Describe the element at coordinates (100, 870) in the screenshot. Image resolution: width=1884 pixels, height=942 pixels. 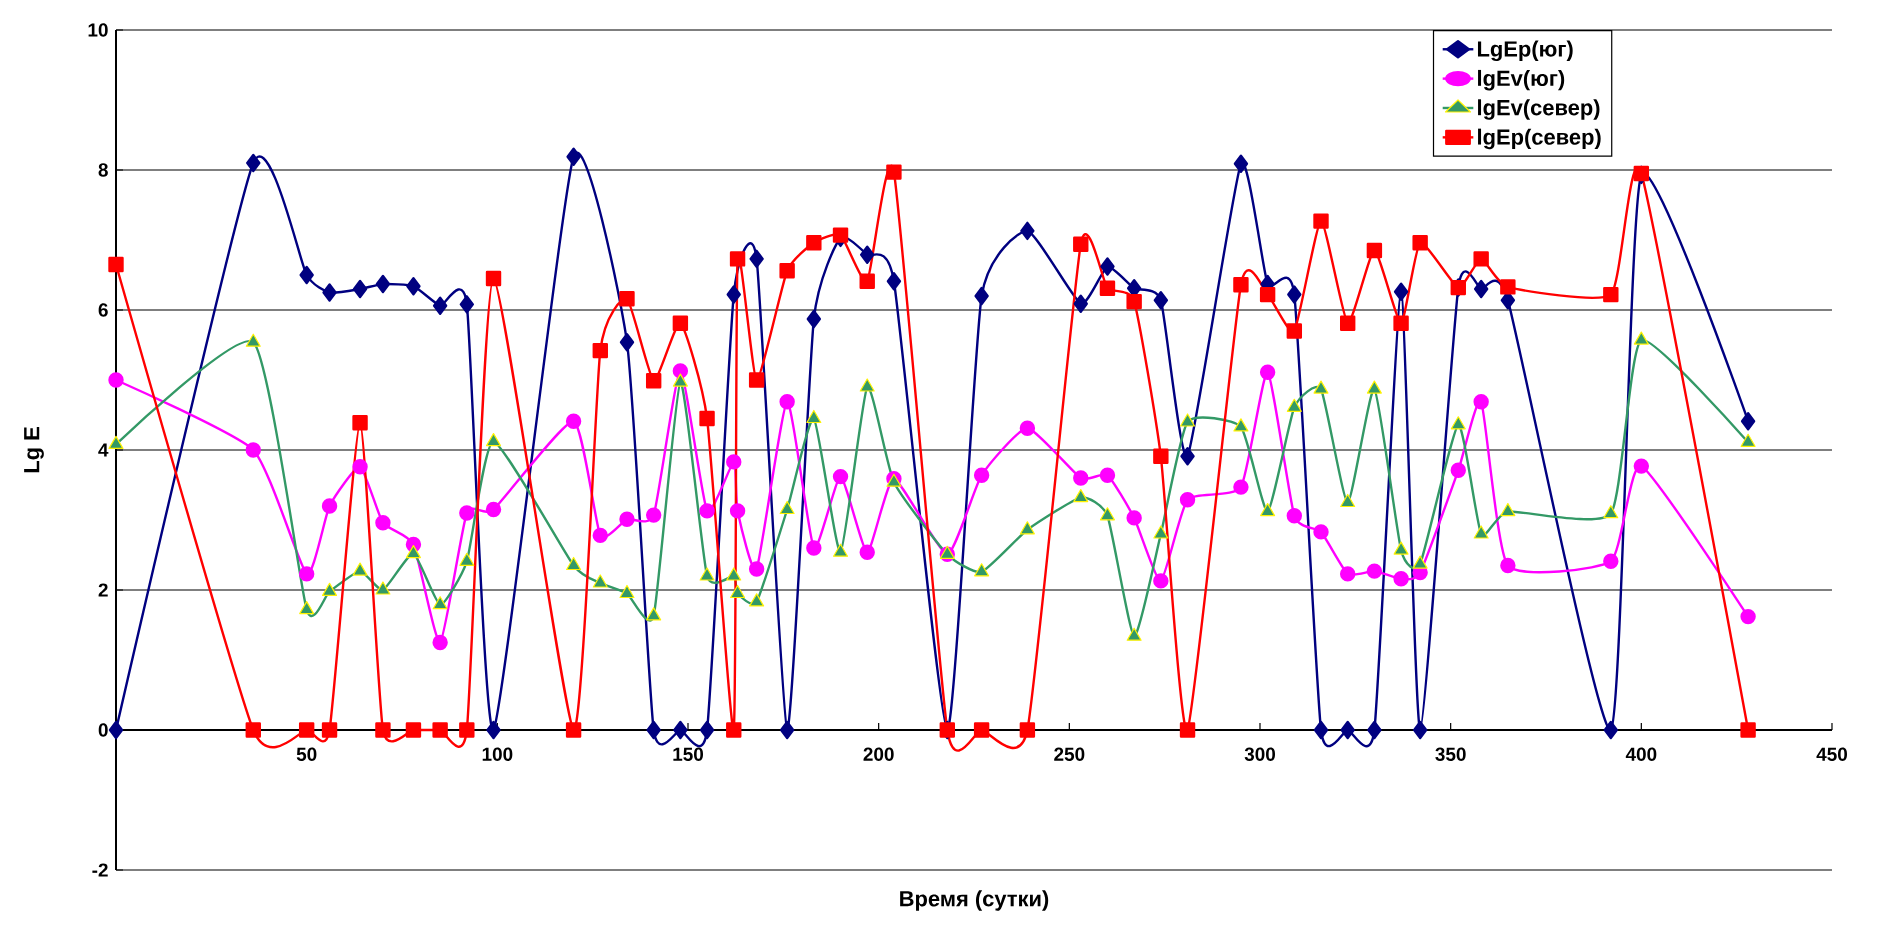
I see `y-tick-label: -2` at that location.